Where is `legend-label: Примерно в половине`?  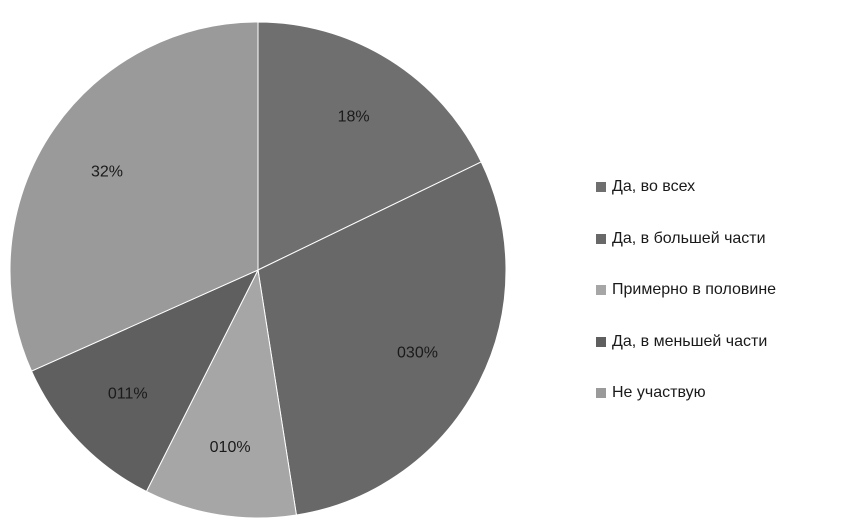 legend-label: Примерно в половине is located at coordinates (694, 289).